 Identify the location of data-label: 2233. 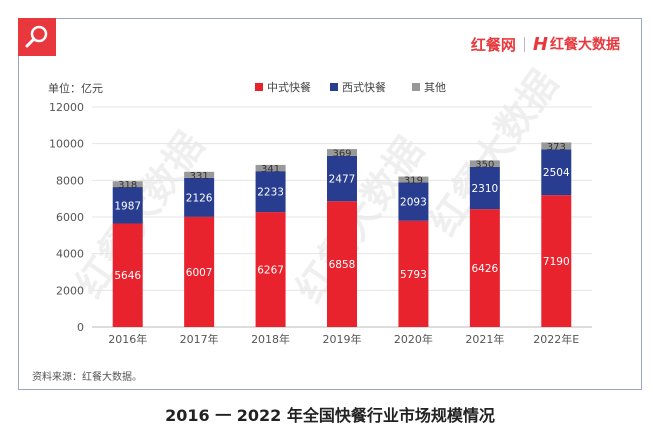
(270, 193).